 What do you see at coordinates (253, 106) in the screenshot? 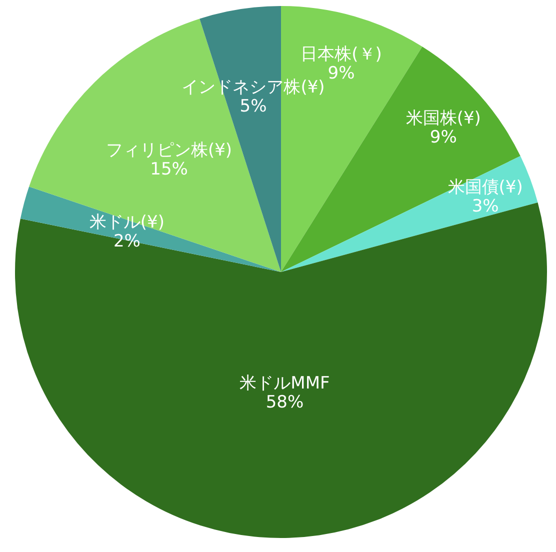
I see `data-label: 5%` at bounding box center [253, 106].